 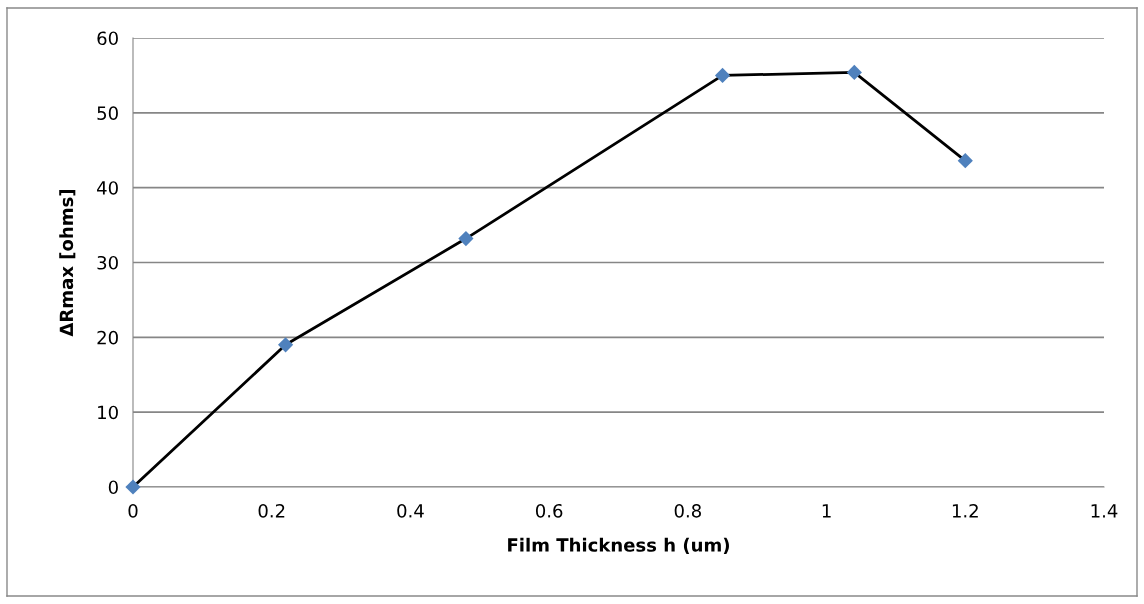 I want to click on x-tick-label: 1.4, so click(x=1104, y=511).